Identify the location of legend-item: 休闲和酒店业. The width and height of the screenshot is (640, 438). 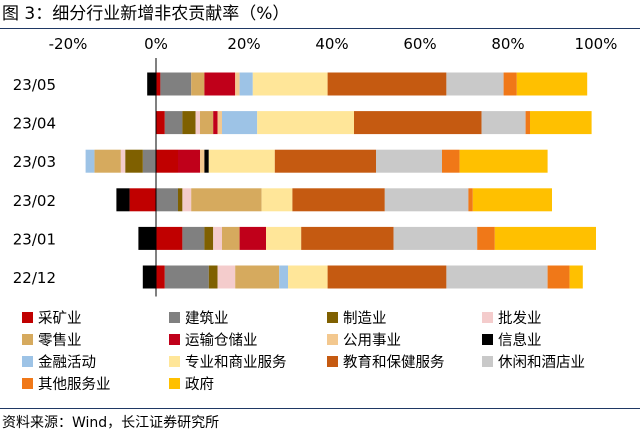
(533, 361).